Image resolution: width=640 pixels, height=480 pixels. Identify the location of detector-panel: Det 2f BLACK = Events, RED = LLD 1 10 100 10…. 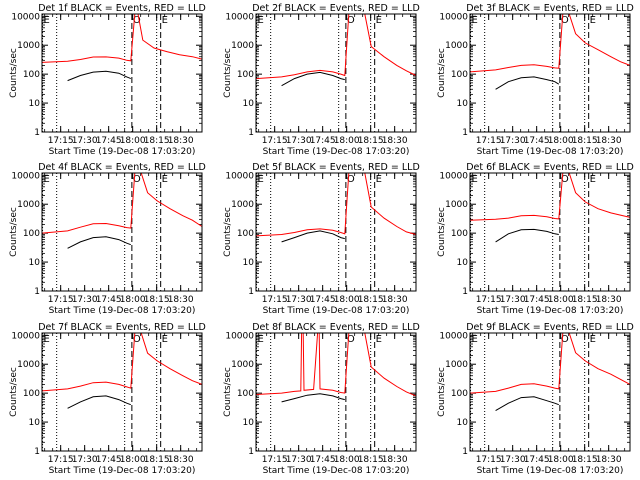
(321, 80).